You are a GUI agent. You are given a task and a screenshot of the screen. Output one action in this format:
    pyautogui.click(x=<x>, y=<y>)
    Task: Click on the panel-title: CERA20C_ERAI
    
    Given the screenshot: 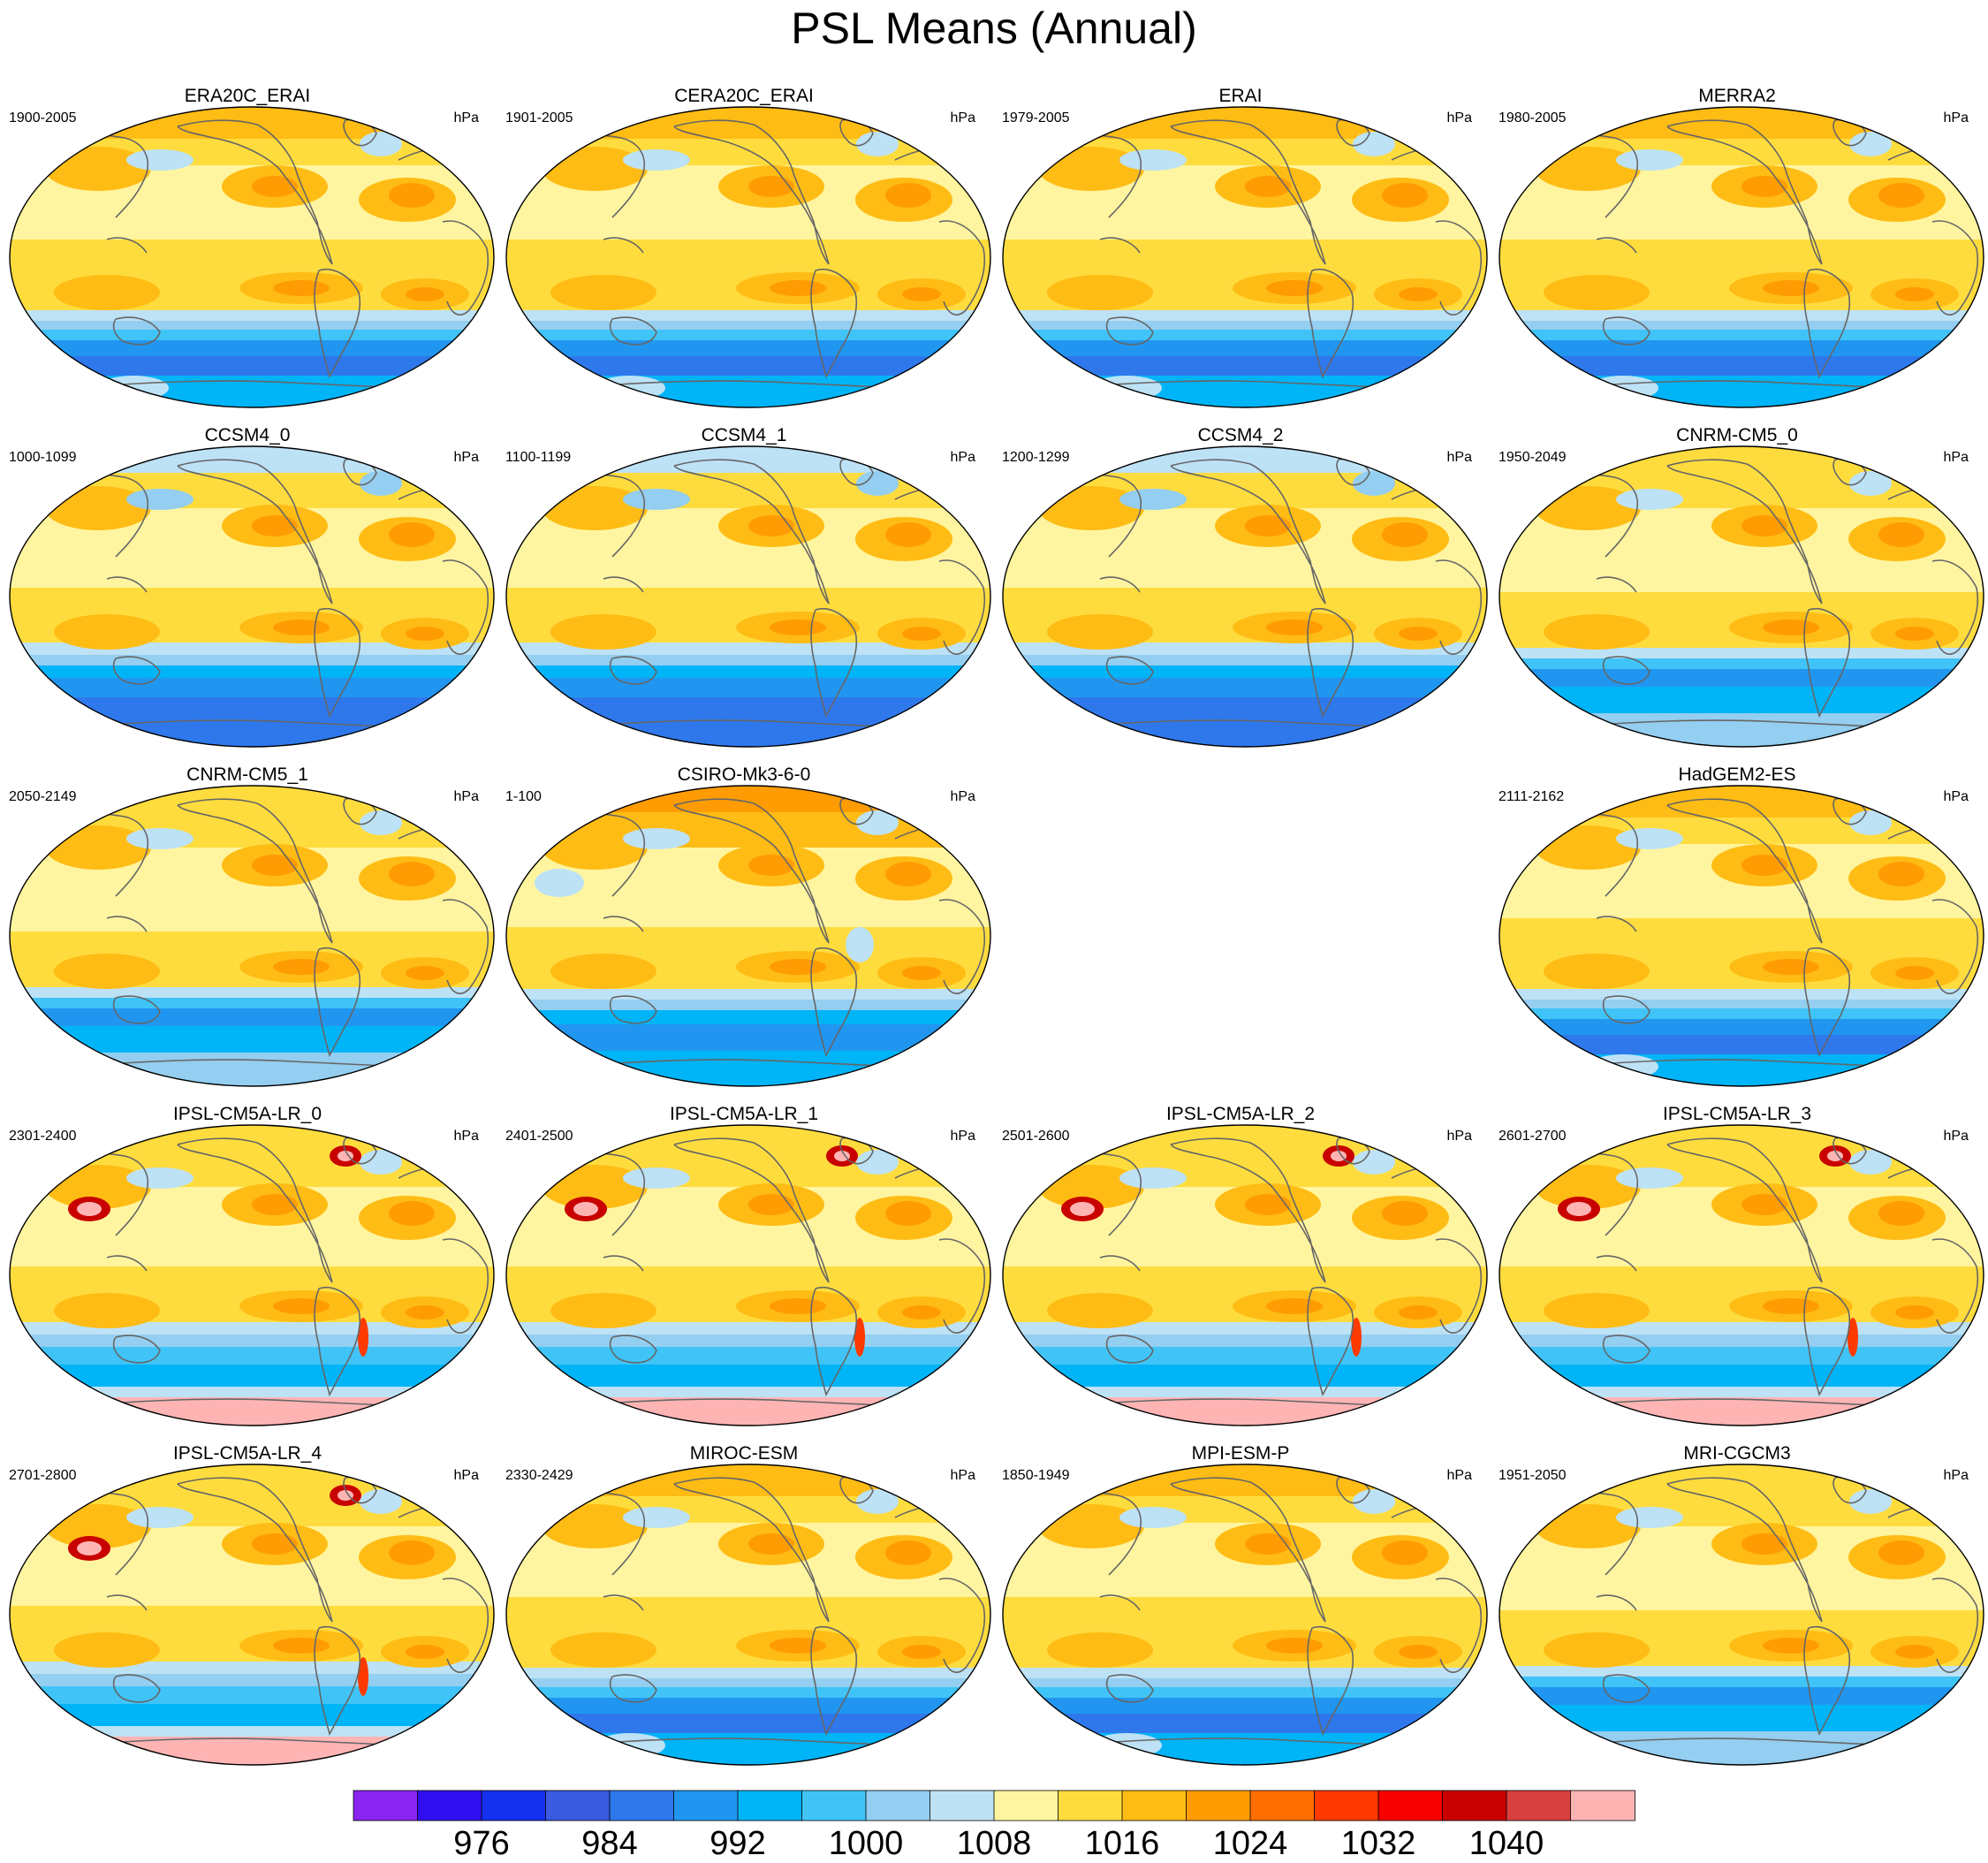 What is the action you would take?
    pyautogui.click(x=744, y=96)
    